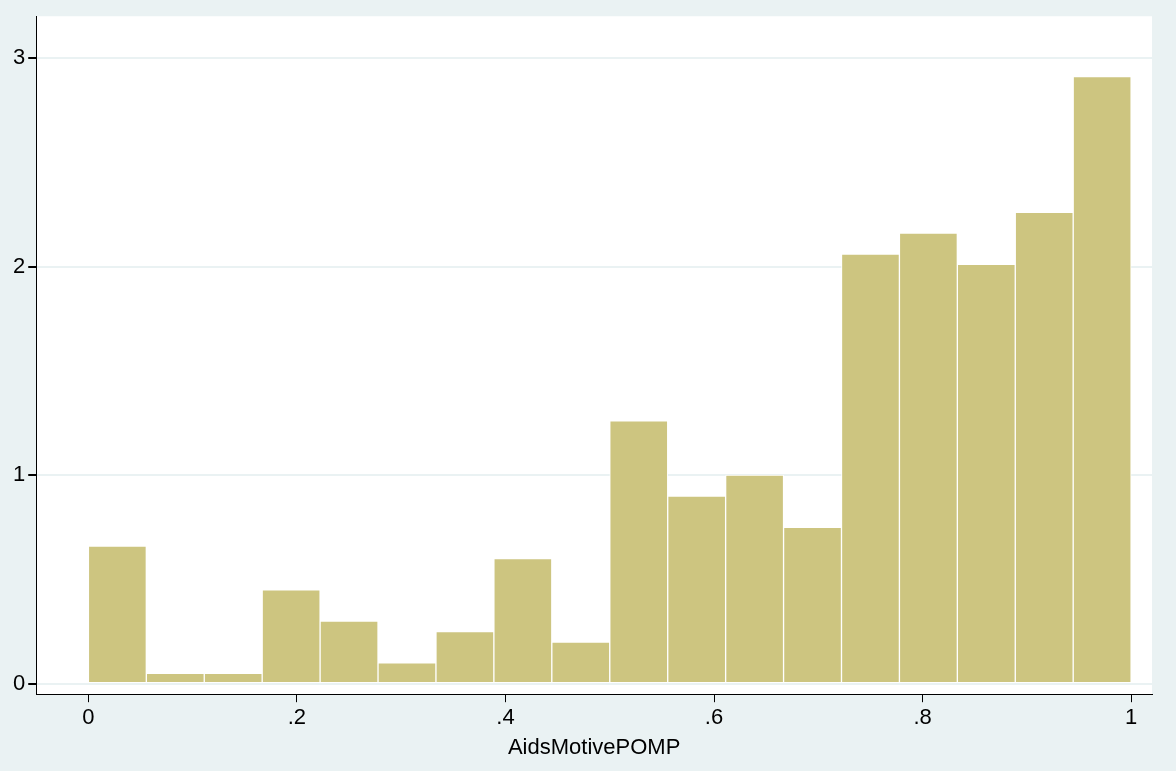  What do you see at coordinates (88, 717) in the screenshot?
I see `x-tick-label: 0` at bounding box center [88, 717].